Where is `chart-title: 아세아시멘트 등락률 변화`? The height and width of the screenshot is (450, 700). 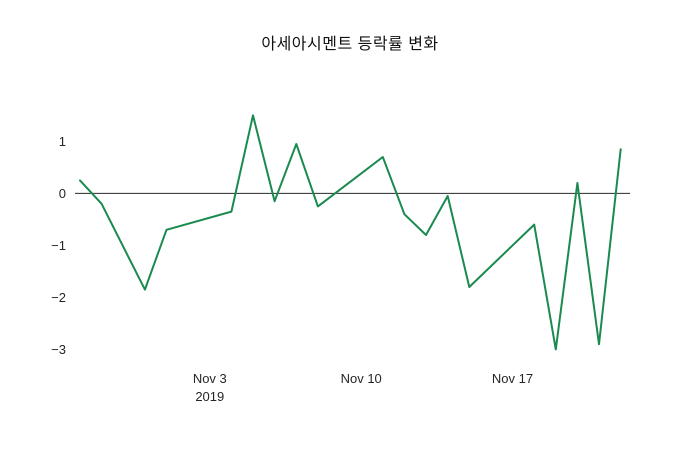
chart-title: 아세아시멘트 등락률 변화 is located at coordinates (350, 44).